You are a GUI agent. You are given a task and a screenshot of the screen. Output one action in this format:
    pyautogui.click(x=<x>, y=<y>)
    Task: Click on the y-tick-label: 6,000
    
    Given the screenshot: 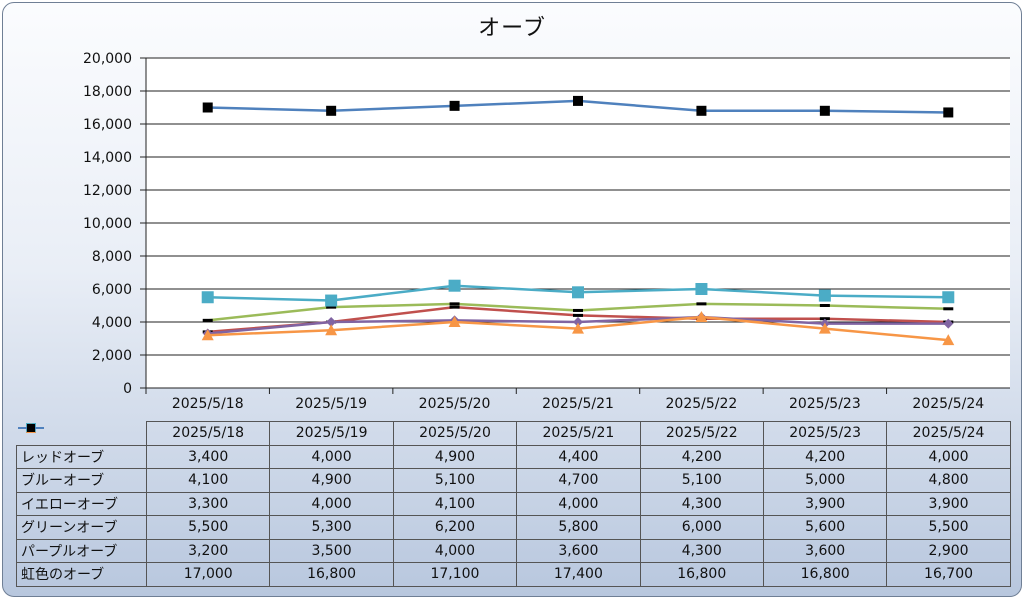 What is the action you would take?
    pyautogui.click(x=112, y=290)
    